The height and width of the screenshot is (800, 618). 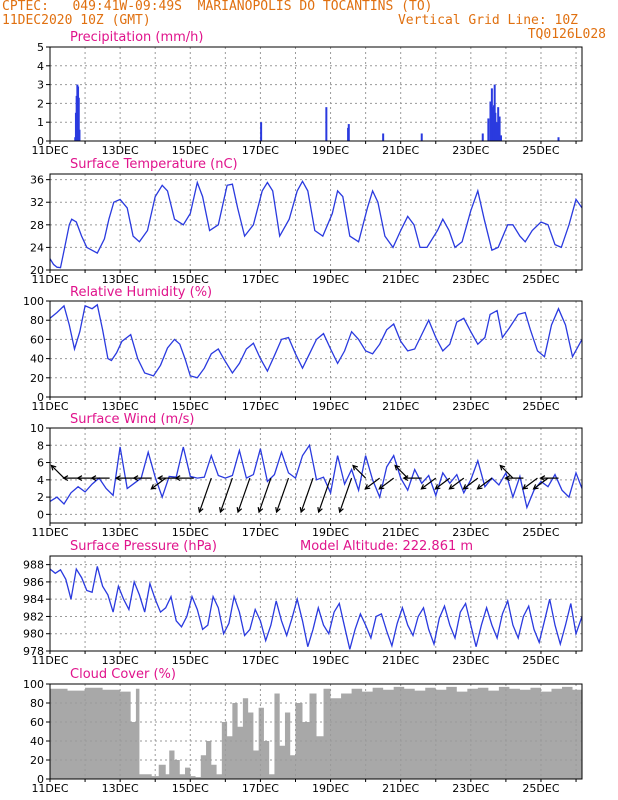 What do you see at coordinates (154, 164) in the screenshot?
I see `temp-title: Surface Temperature (nC)` at bounding box center [154, 164].